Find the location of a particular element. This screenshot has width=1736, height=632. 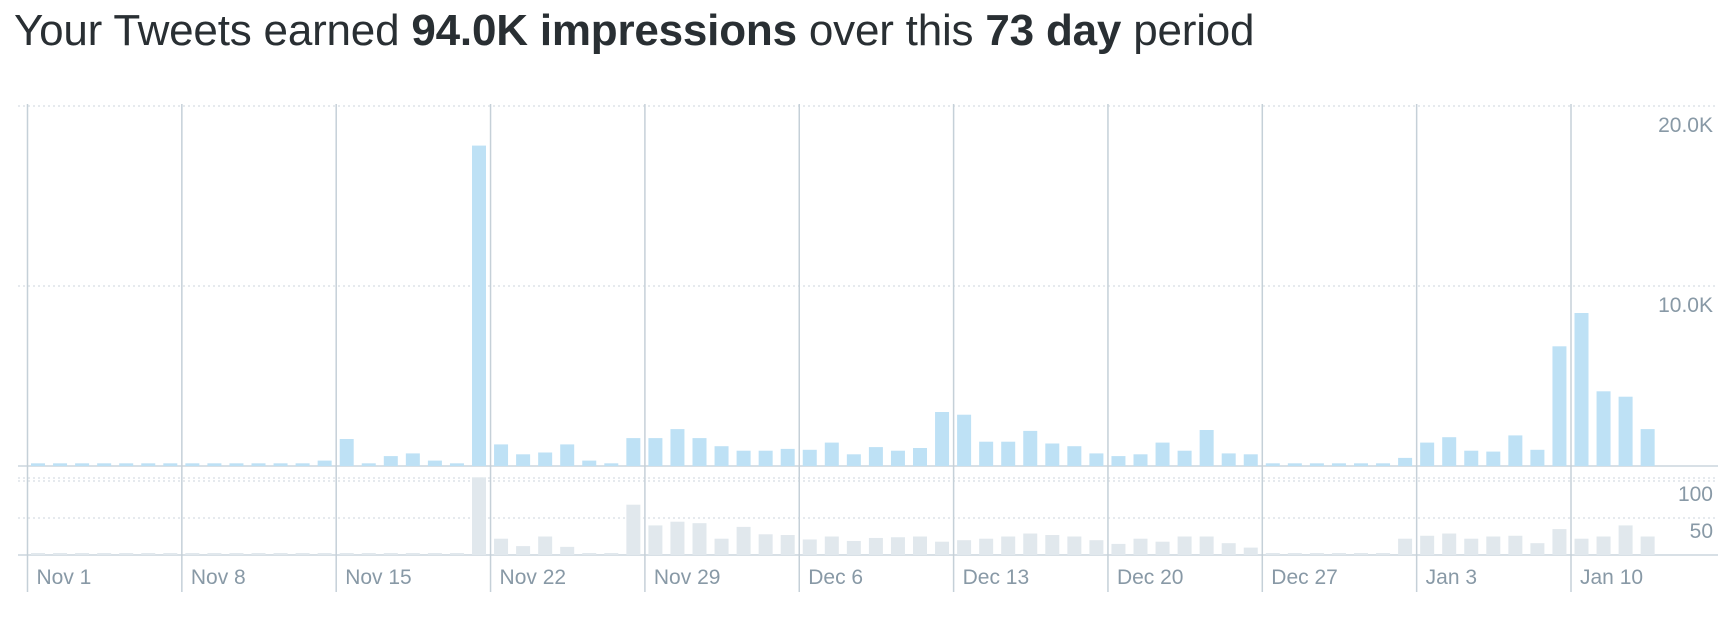

x-tick-label: Nov 15 is located at coordinates (378, 577).